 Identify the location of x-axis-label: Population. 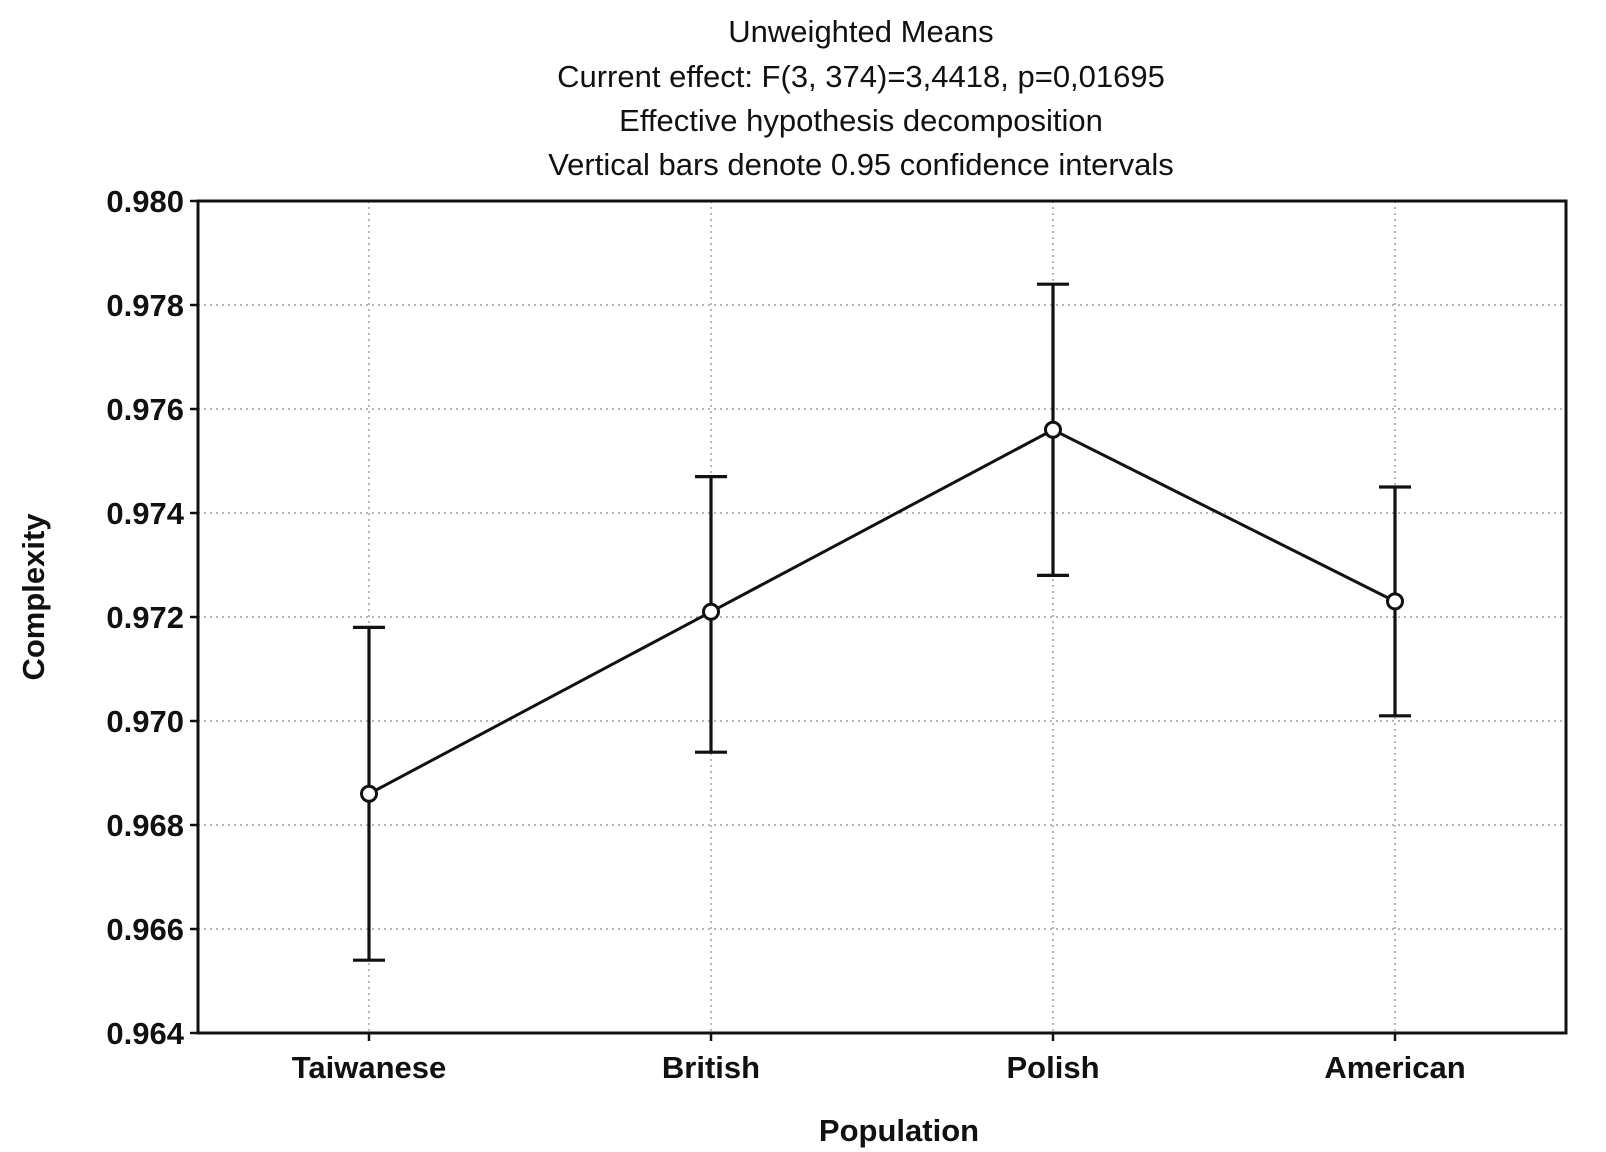
(899, 1130).